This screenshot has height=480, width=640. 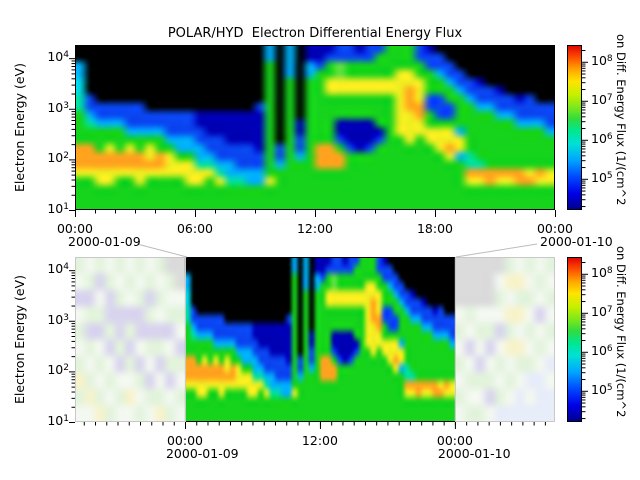 I want to click on x-ticks-top, so click(x=315, y=213).